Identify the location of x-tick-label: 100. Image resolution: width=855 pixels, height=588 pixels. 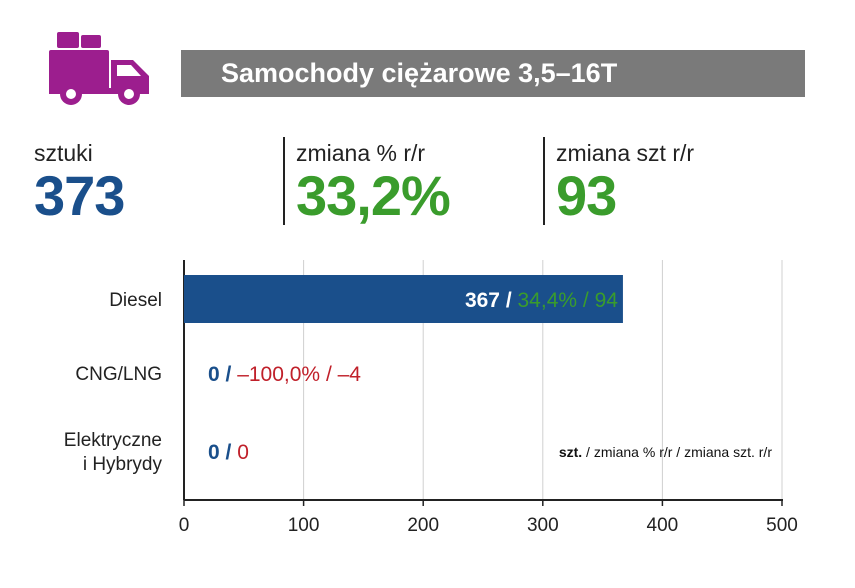
(304, 525).